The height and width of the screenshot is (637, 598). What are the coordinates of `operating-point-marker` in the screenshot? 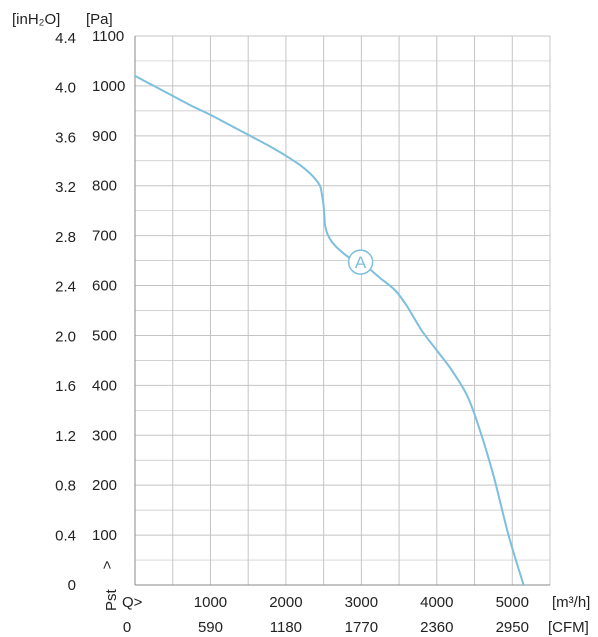 It's located at (360, 262).